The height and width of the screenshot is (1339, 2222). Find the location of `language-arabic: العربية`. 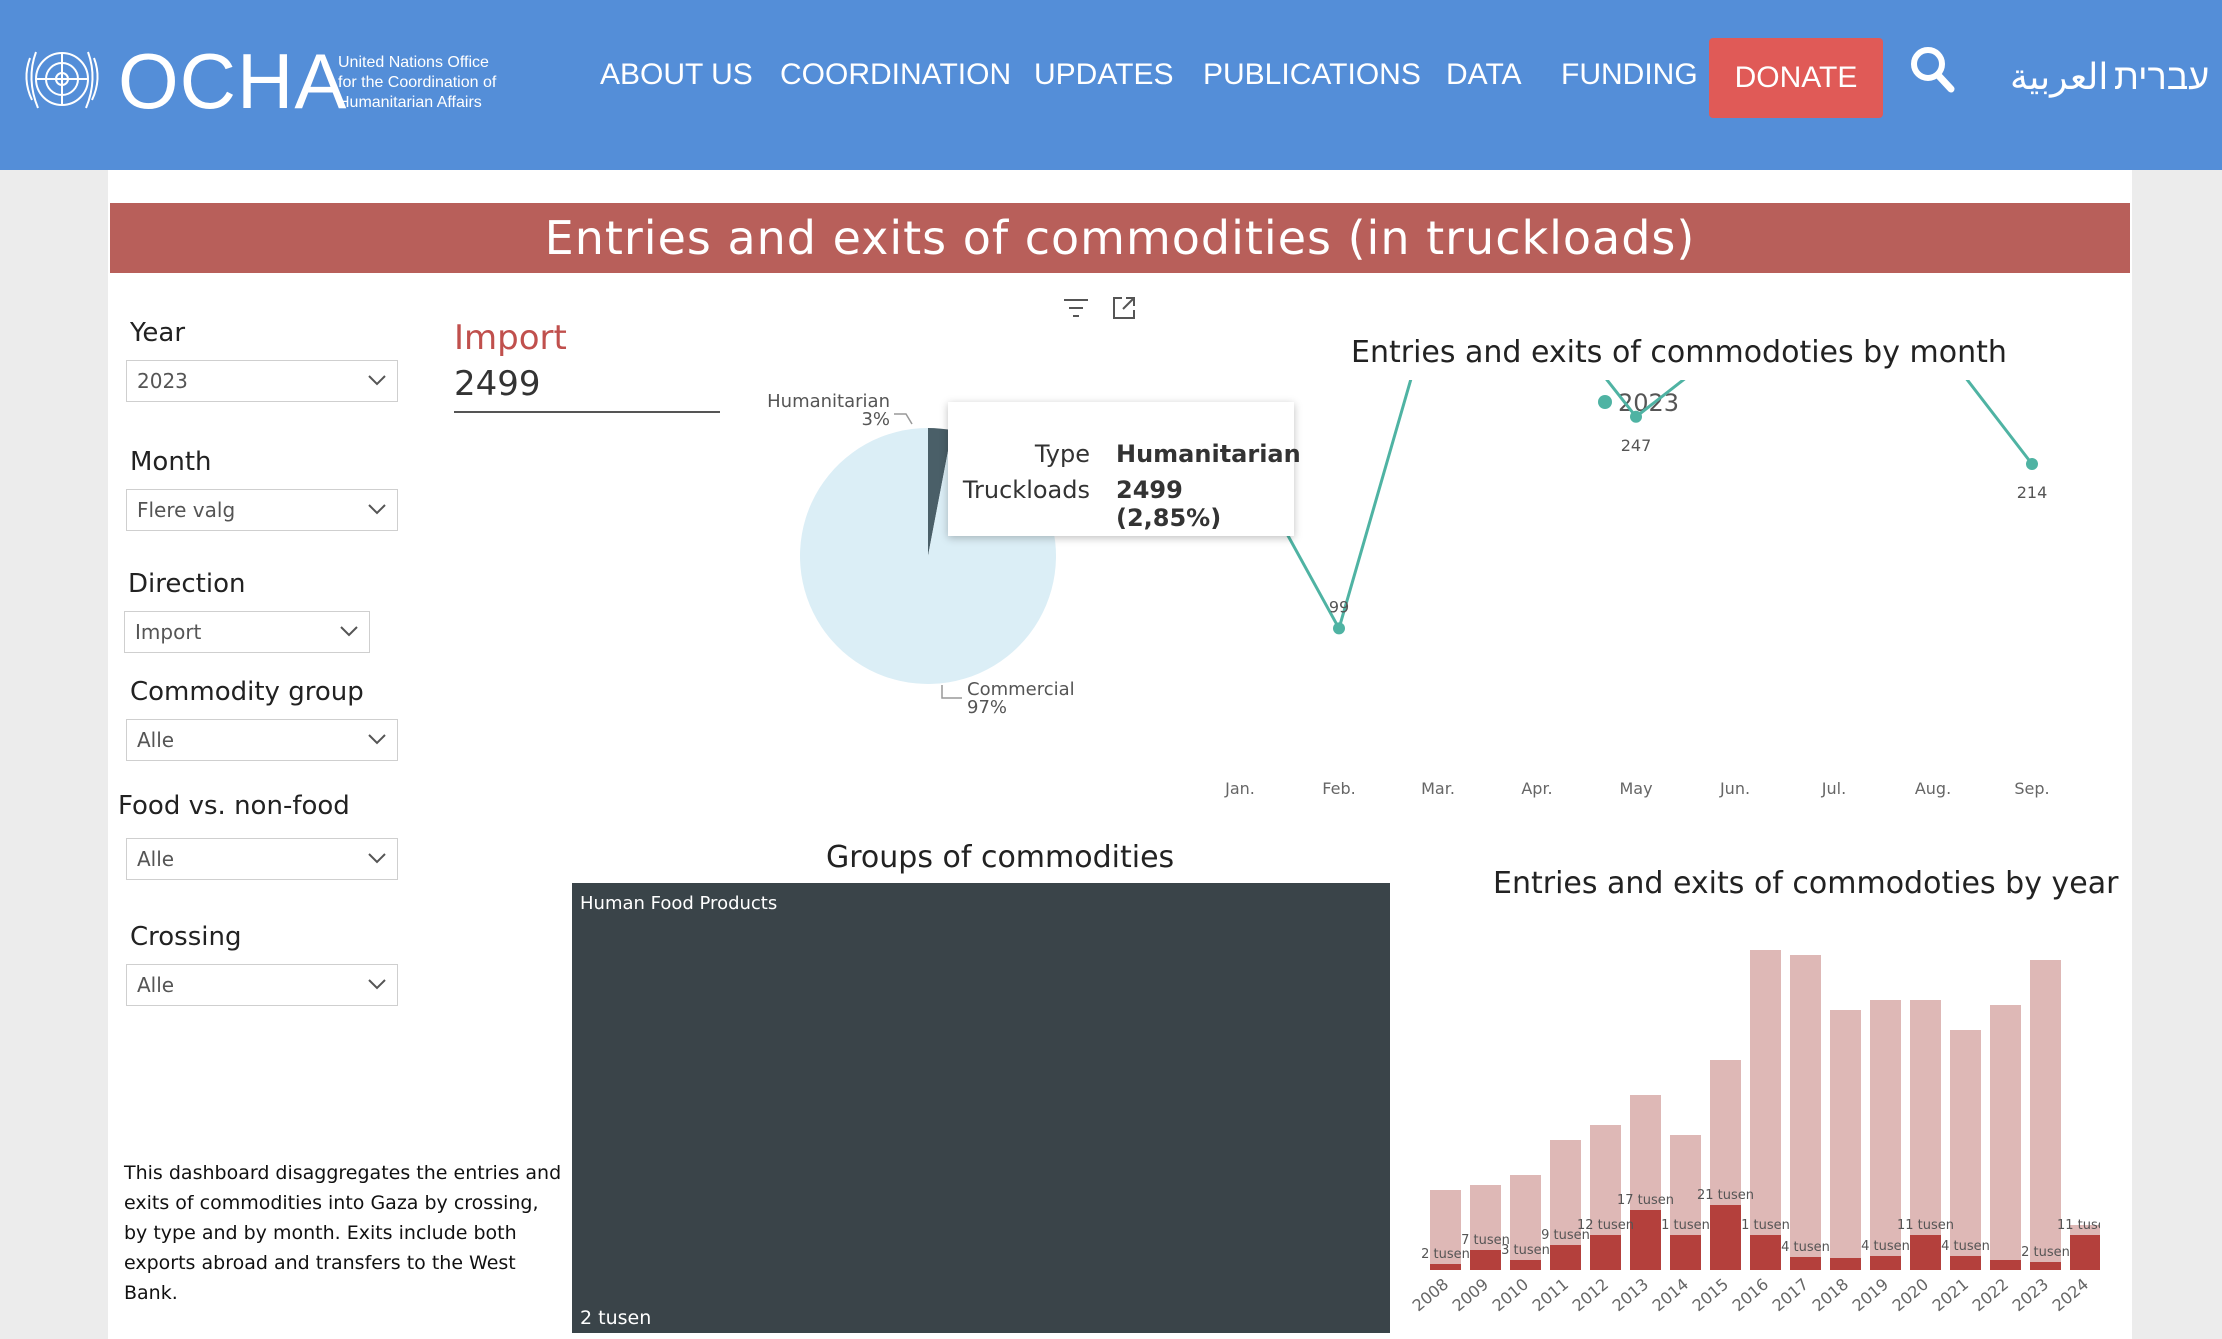

language-arabic: العربية is located at coordinates (2059, 76).